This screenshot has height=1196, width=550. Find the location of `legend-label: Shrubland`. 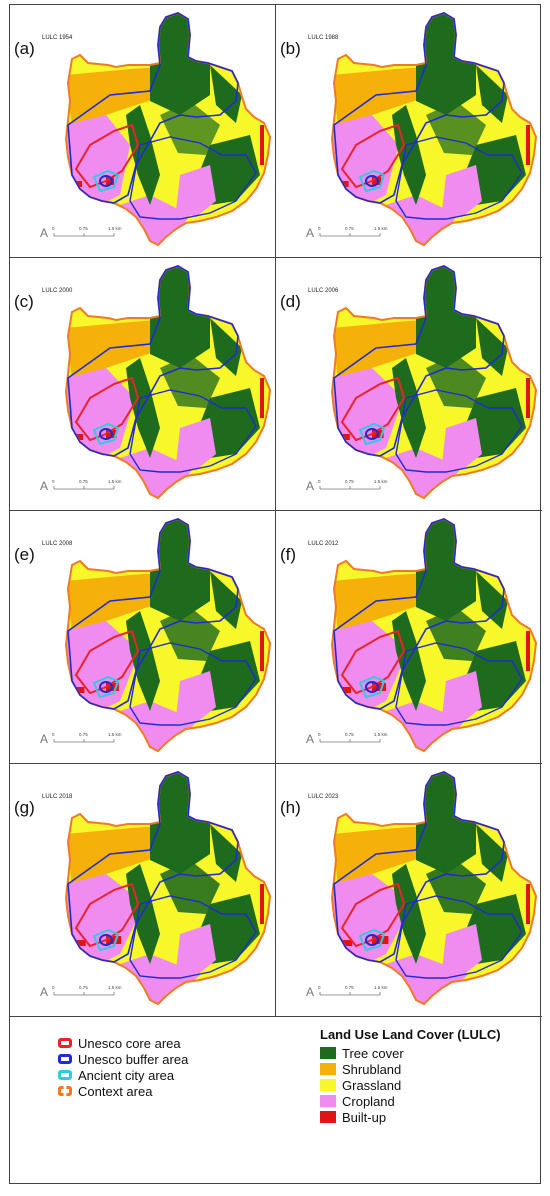

legend-label: Shrubland is located at coordinates (372, 1069).